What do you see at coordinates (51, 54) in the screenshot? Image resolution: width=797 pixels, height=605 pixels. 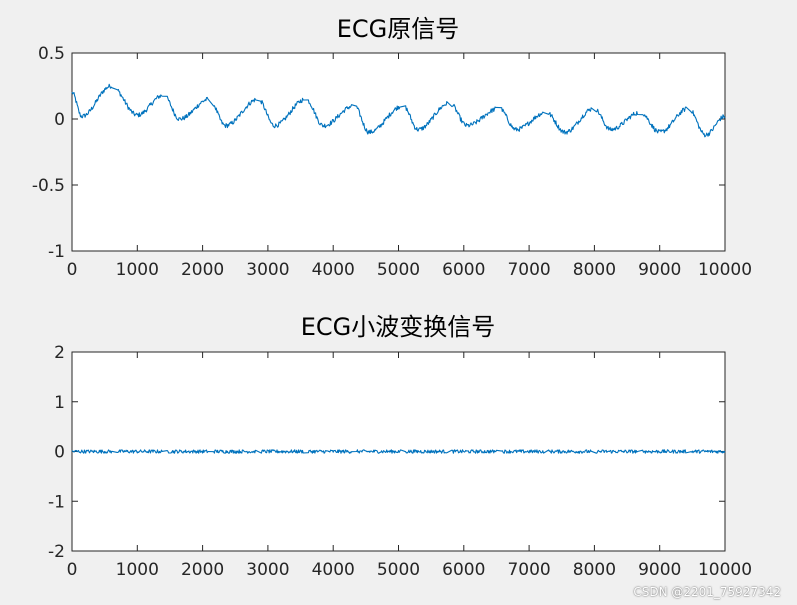 I see `y-tick-label: 0.5` at bounding box center [51, 54].